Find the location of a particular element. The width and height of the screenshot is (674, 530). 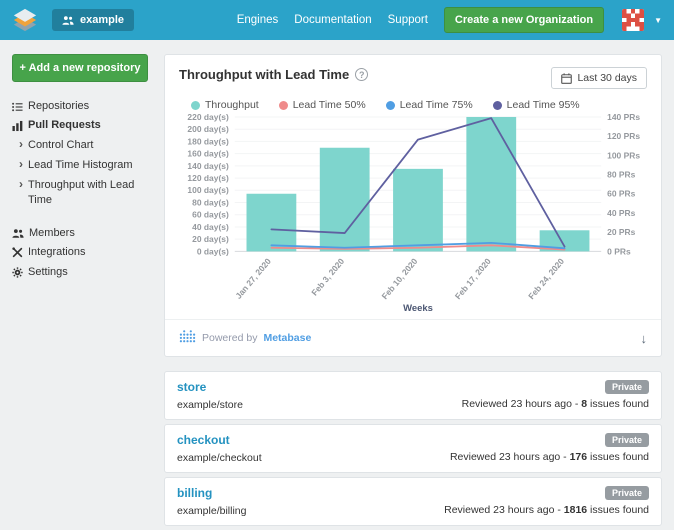

svg-text: 20 PRs is located at coordinates (621, 232).